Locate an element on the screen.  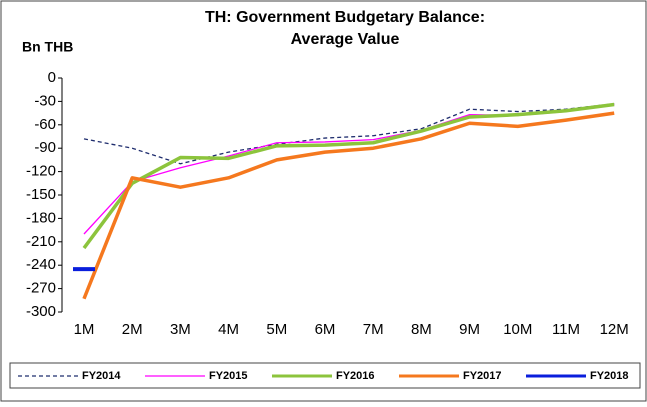
legend-label: FY2015 is located at coordinates (228, 376).